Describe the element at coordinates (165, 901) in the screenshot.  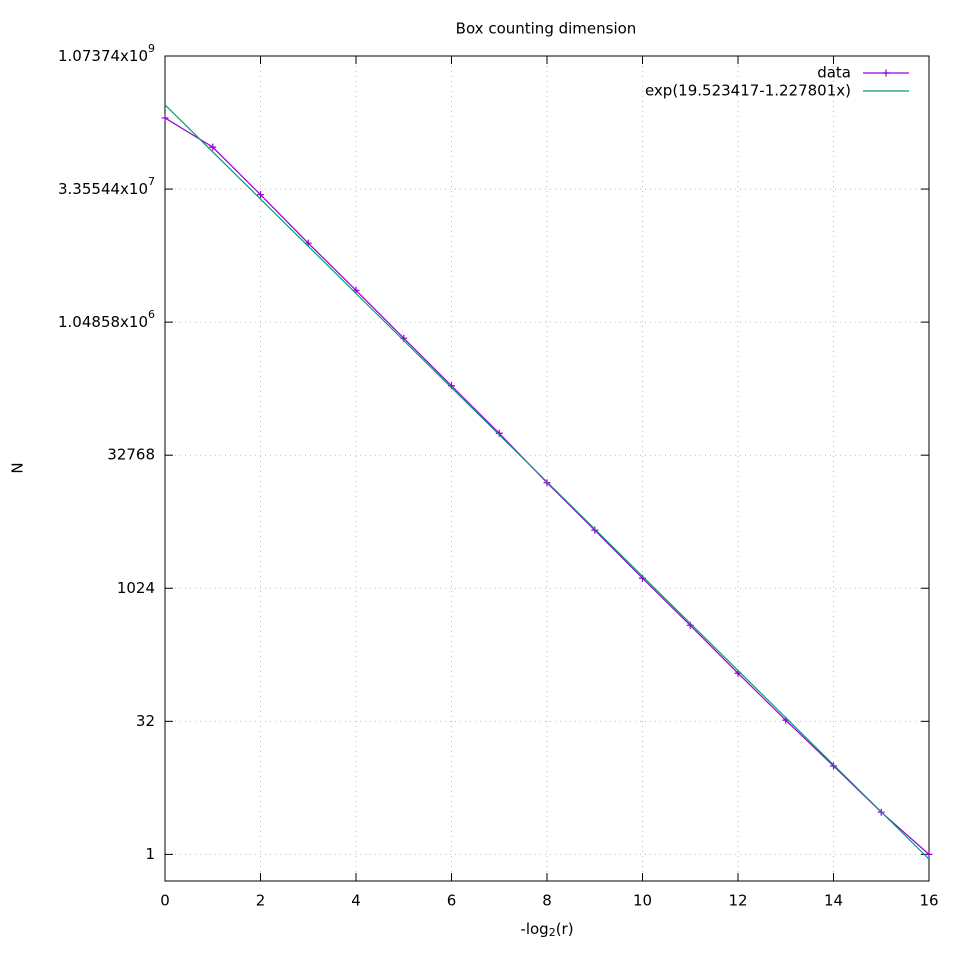
I see `x-tick-label: 0` at that location.